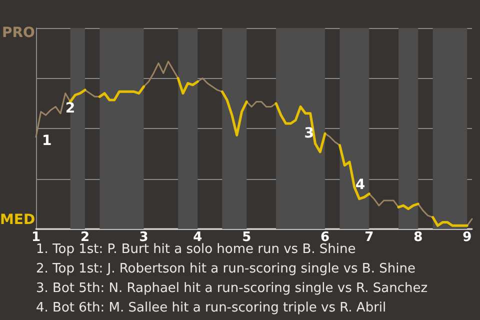  What do you see at coordinates (196, 249) in the screenshot?
I see `text: 1. Top 1st: P. Burt hit a solo home run vs B. Shine` at bounding box center [196, 249].